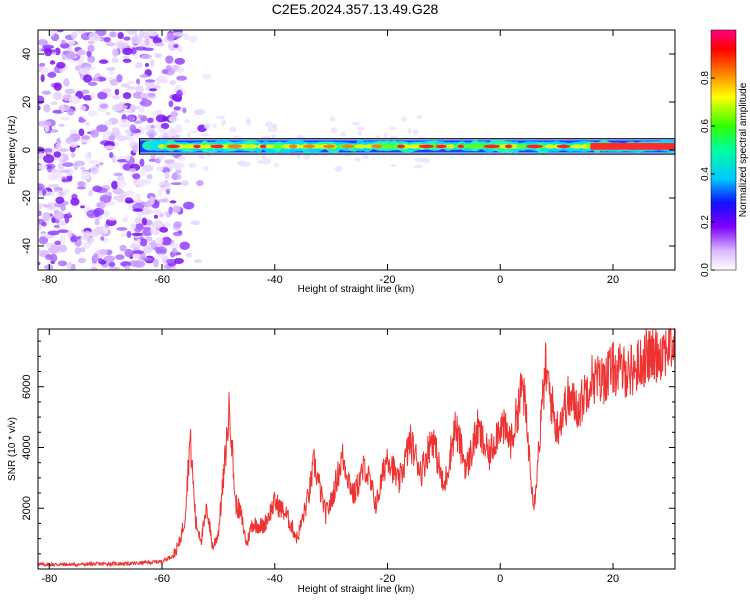  I want to click on colorbar-label: Normalized spectral amplitude, so click(743, 149).